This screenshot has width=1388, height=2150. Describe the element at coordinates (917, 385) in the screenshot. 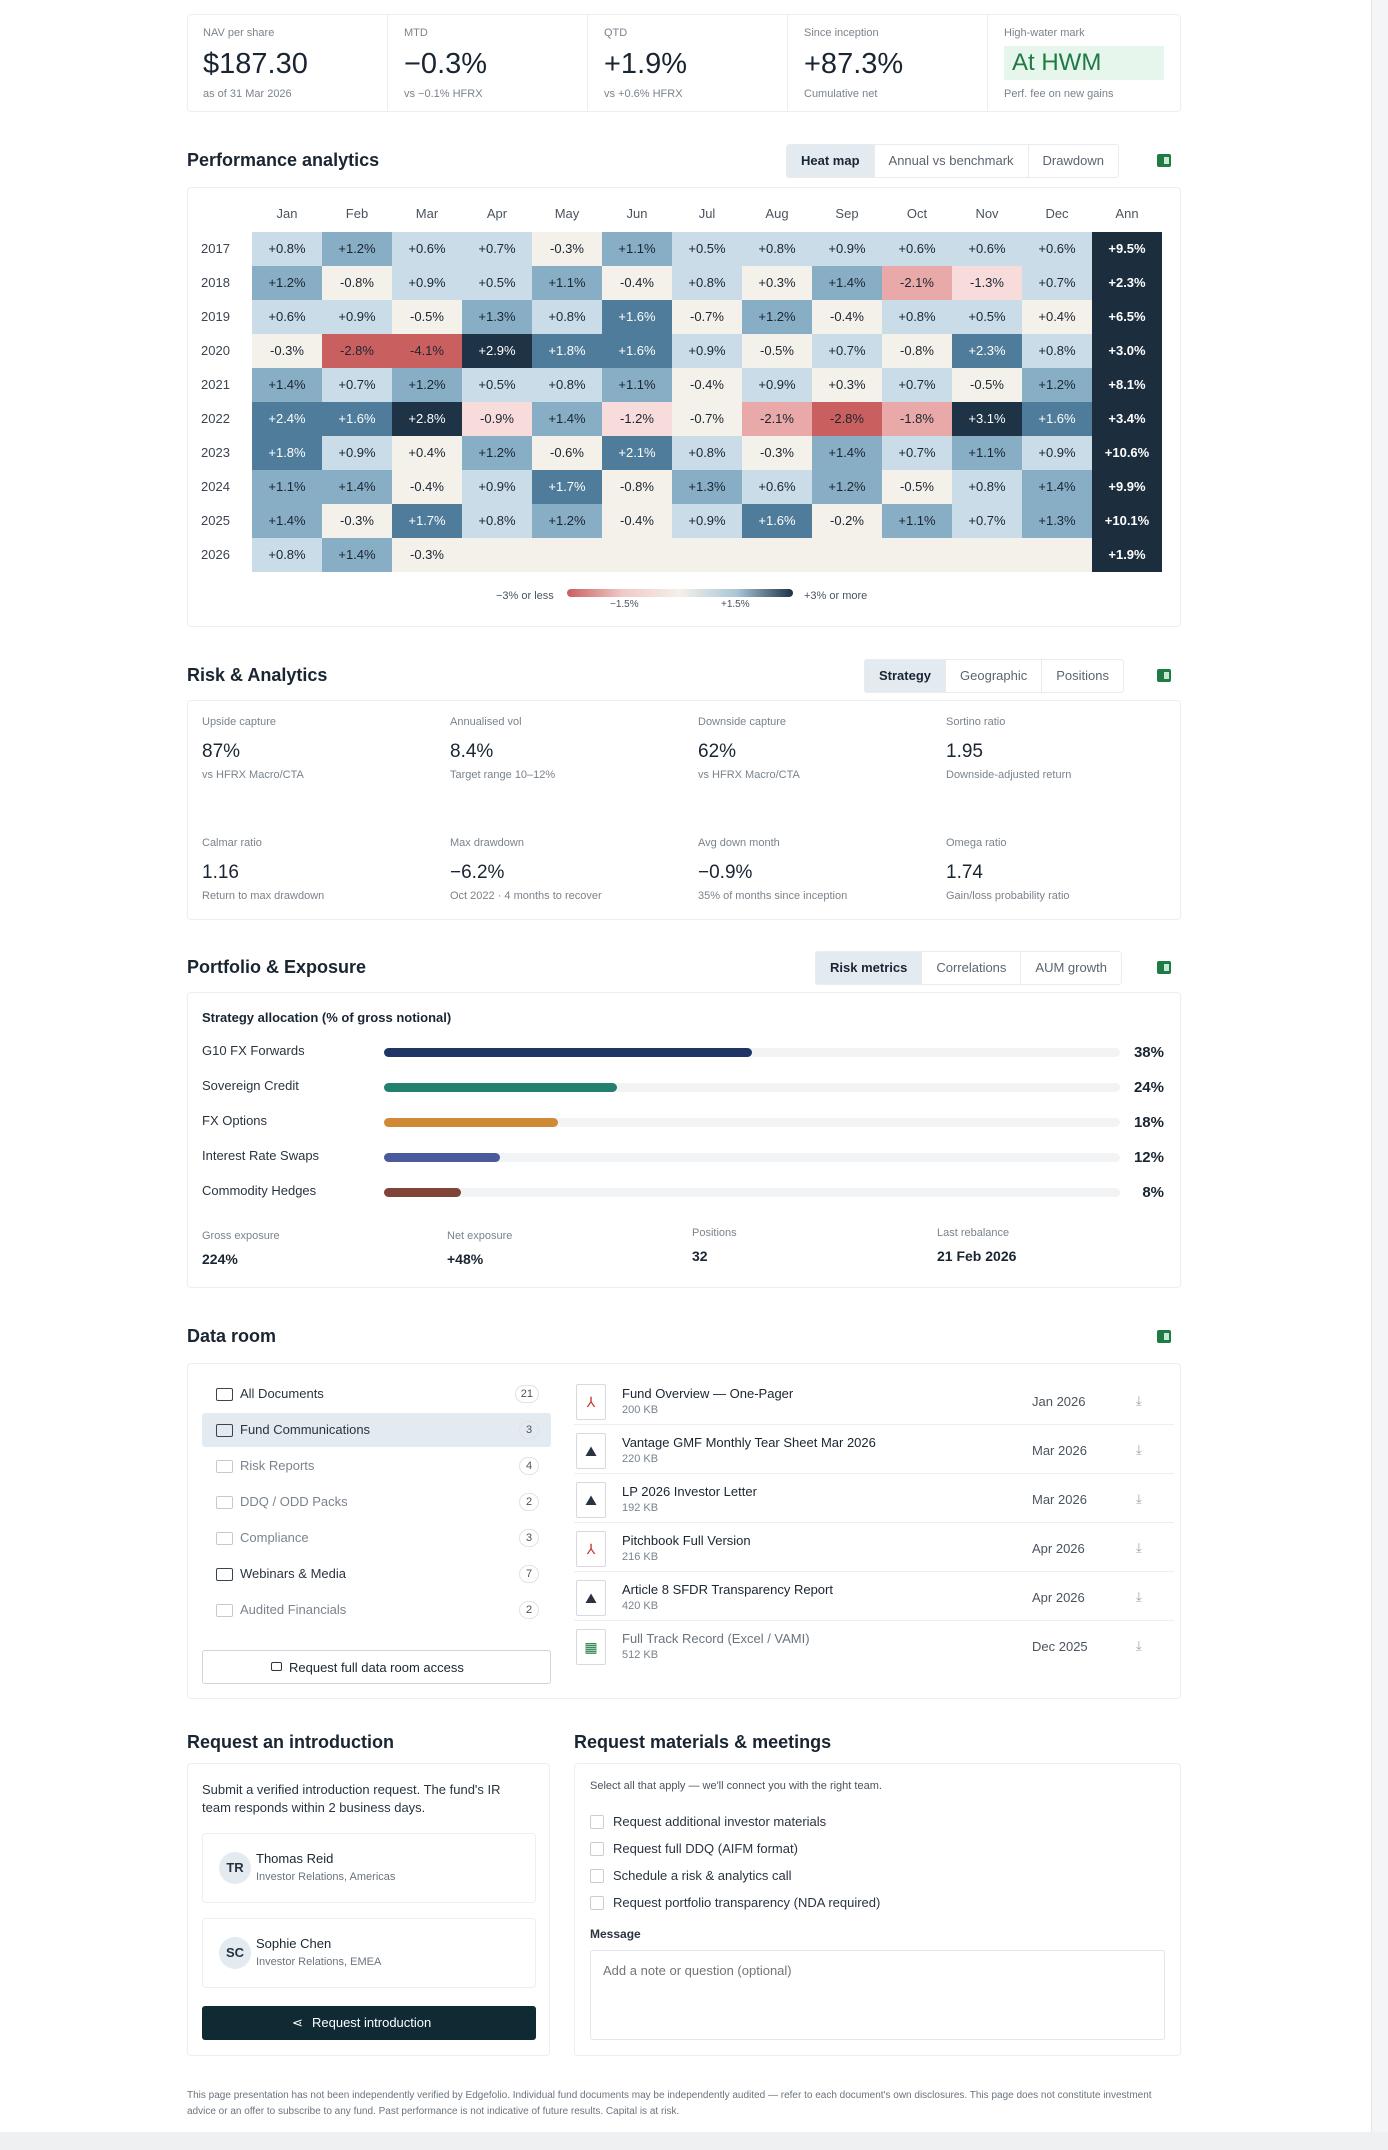

I see `heatmap-cell: +0.7%` at that location.